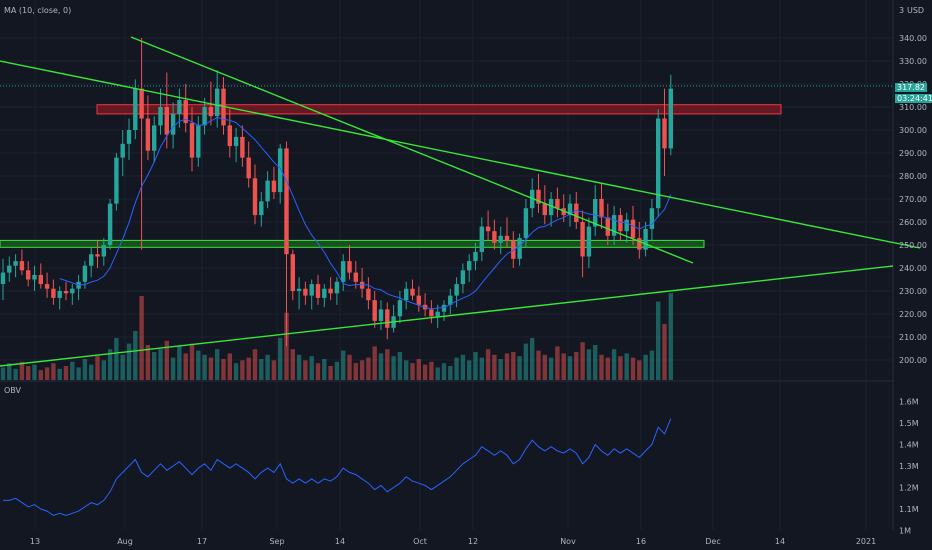 The image size is (932, 550). I want to click on currency-label: USD, so click(916, 10).